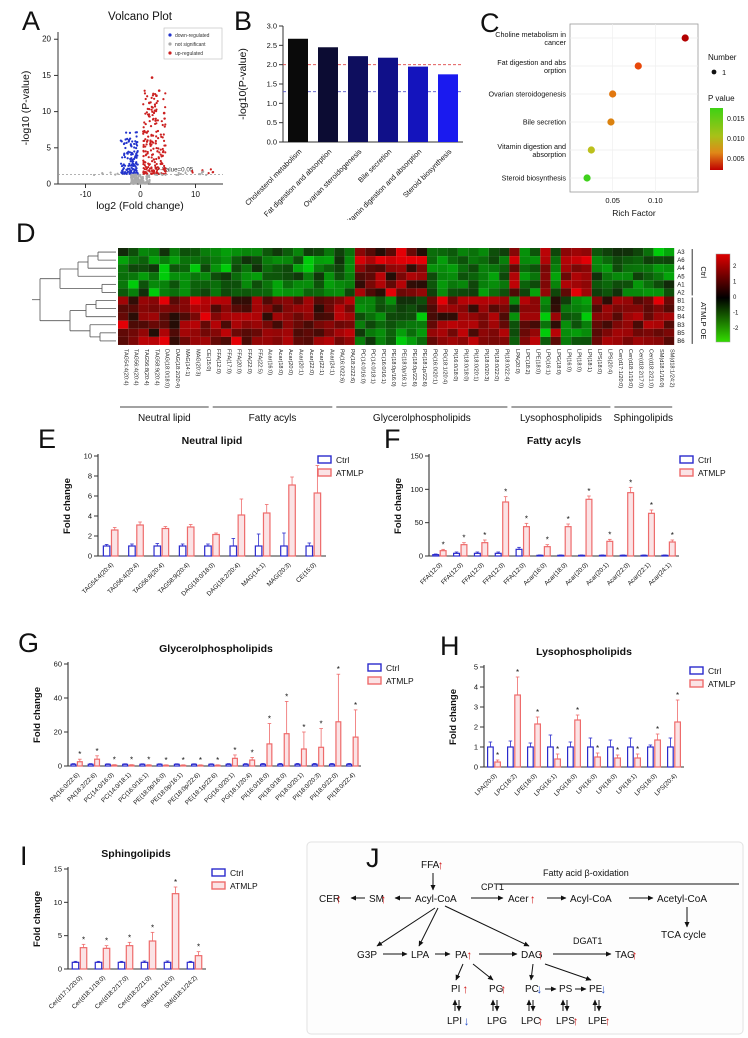 The width and height of the screenshot is (748, 1038). I want to click on volcano-ylabel: -log10 (P-value), so click(26, 108).